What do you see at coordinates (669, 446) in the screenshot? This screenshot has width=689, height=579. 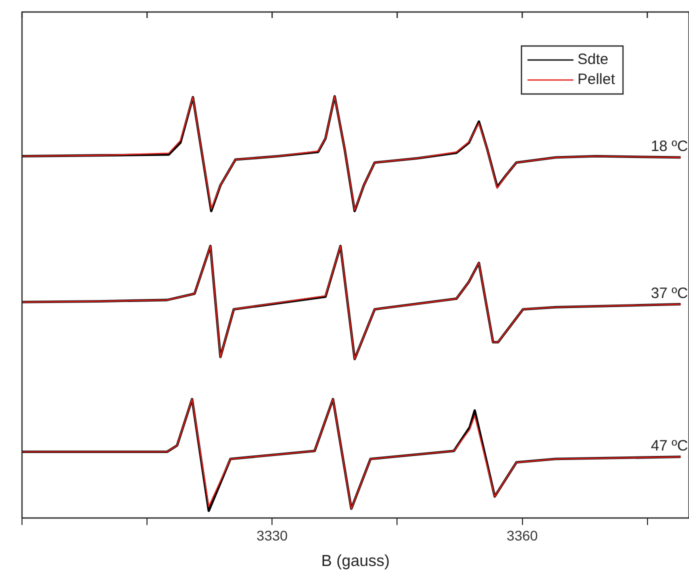 I see `annotation: 47 ºC` at bounding box center [669, 446].